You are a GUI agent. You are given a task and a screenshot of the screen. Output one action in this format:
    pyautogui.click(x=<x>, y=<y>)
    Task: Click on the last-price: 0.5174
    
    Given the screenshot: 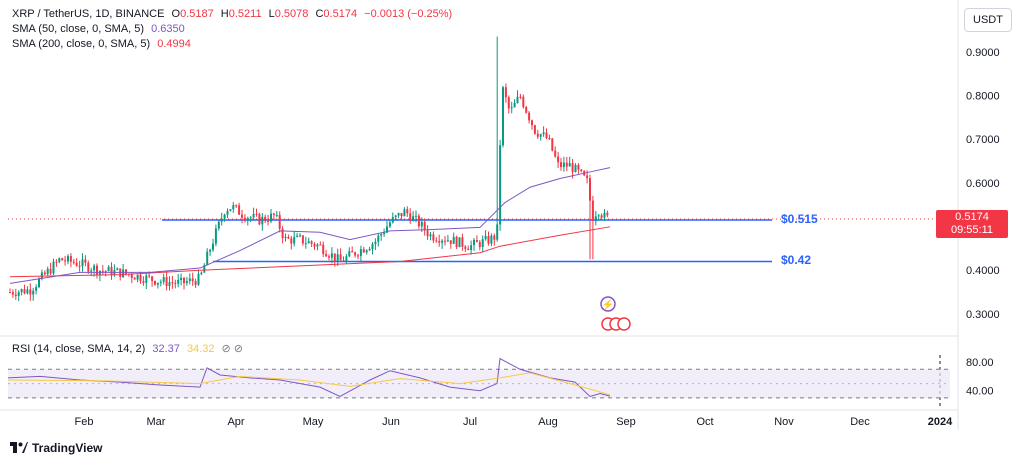 What is the action you would take?
    pyautogui.click(x=972, y=217)
    